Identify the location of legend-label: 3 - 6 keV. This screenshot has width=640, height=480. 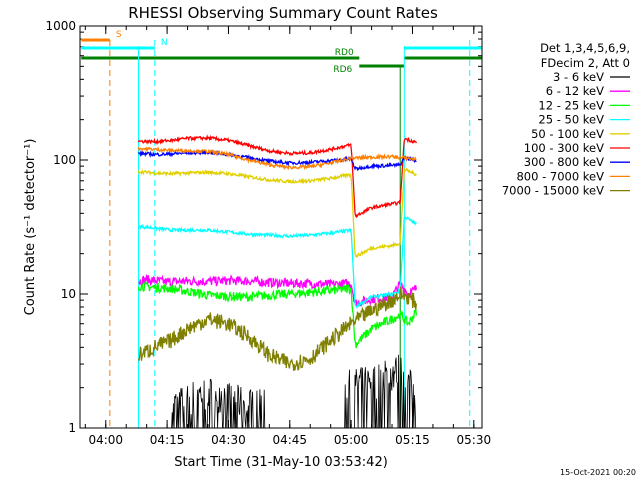
(578, 77).